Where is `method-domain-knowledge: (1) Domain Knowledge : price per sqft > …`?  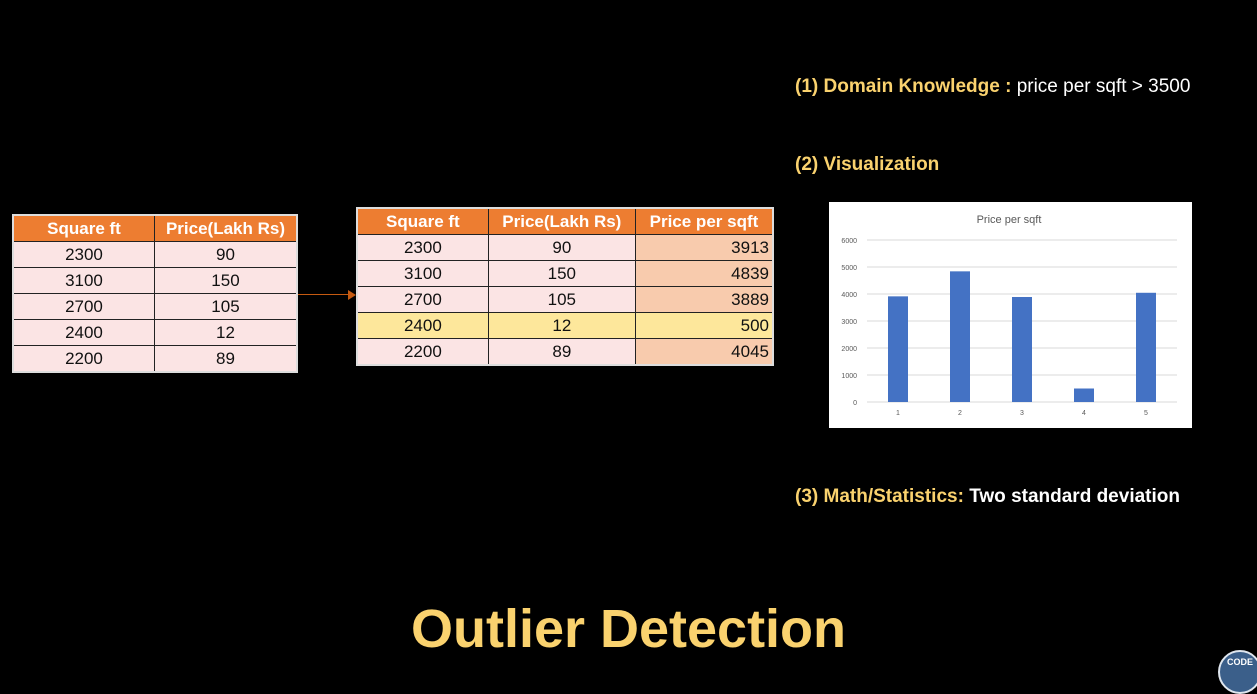
method-domain-knowledge: (1) Domain Knowledge : price per sqft > … is located at coordinates (992, 87).